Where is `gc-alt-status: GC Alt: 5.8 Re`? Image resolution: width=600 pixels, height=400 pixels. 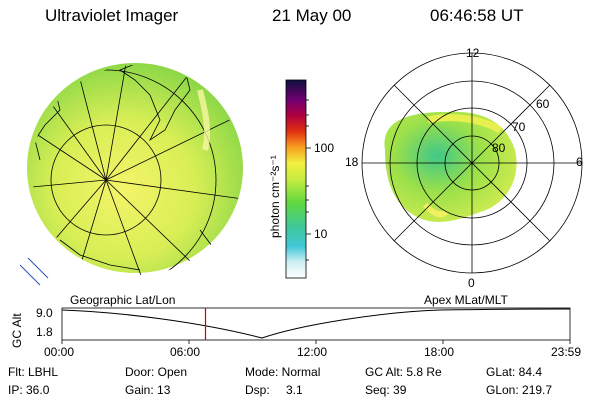 gc-alt-status: GC Alt: 5.8 Re is located at coordinates (403, 372).